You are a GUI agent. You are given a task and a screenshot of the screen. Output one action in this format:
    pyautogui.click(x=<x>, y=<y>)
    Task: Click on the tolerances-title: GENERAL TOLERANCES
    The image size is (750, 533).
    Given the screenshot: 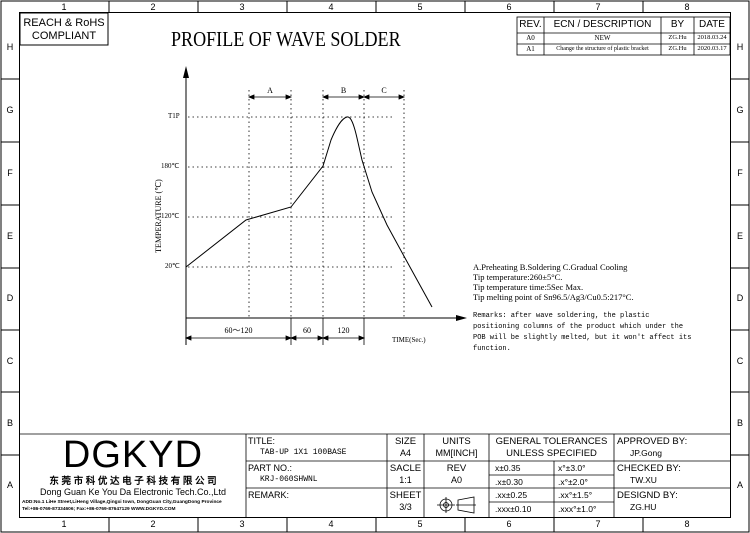 What is the action you would take?
    pyautogui.click(x=551, y=441)
    